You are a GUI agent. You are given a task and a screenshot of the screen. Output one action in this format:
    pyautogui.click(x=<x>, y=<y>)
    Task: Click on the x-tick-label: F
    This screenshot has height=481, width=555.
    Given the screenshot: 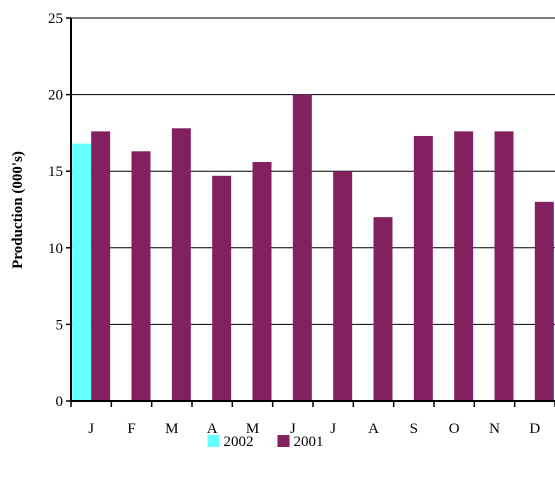 What is the action you would take?
    pyautogui.click(x=131, y=429)
    